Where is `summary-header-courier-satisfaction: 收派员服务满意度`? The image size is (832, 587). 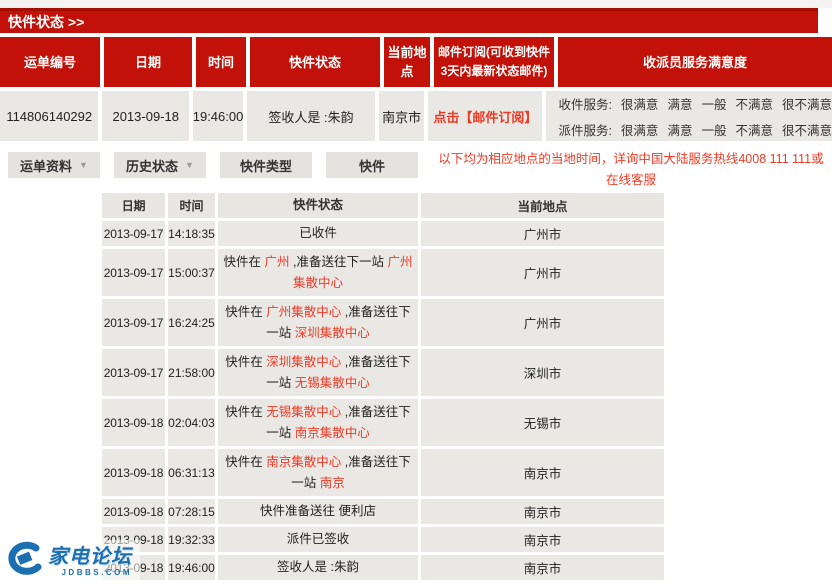
summary-header-courier-satisfaction: 收派员服务满意度 is located at coordinates (695, 62).